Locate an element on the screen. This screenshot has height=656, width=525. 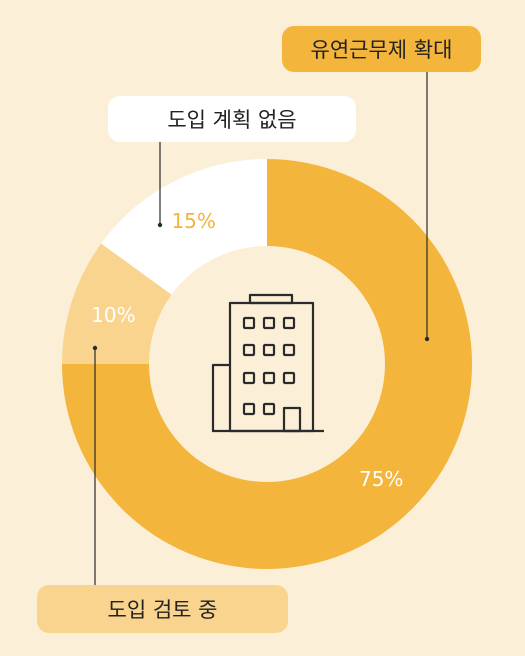
pct-label-no-plan: 15% is located at coordinates (193, 221).